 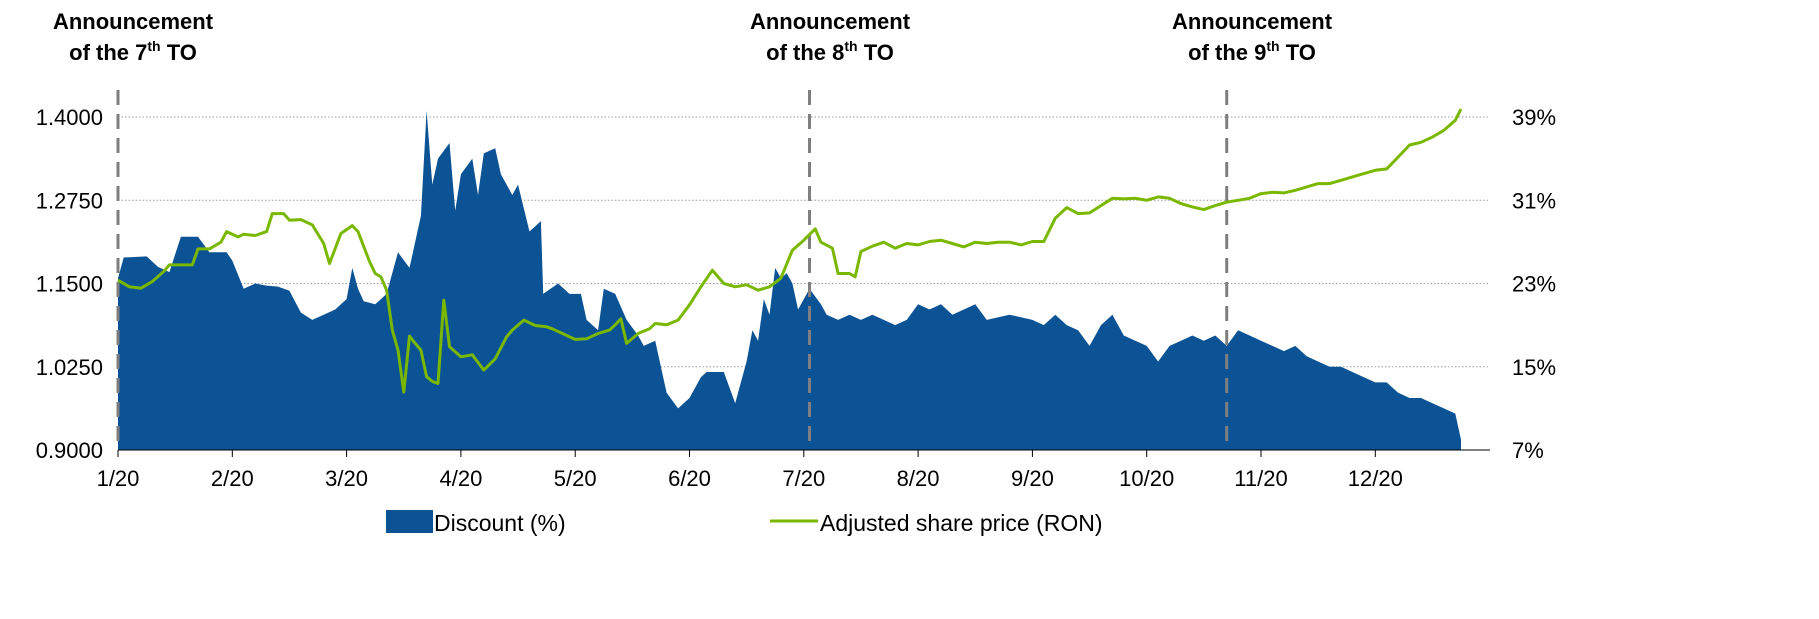 I want to click on x-tick-label: 4/20, so click(x=460, y=478).